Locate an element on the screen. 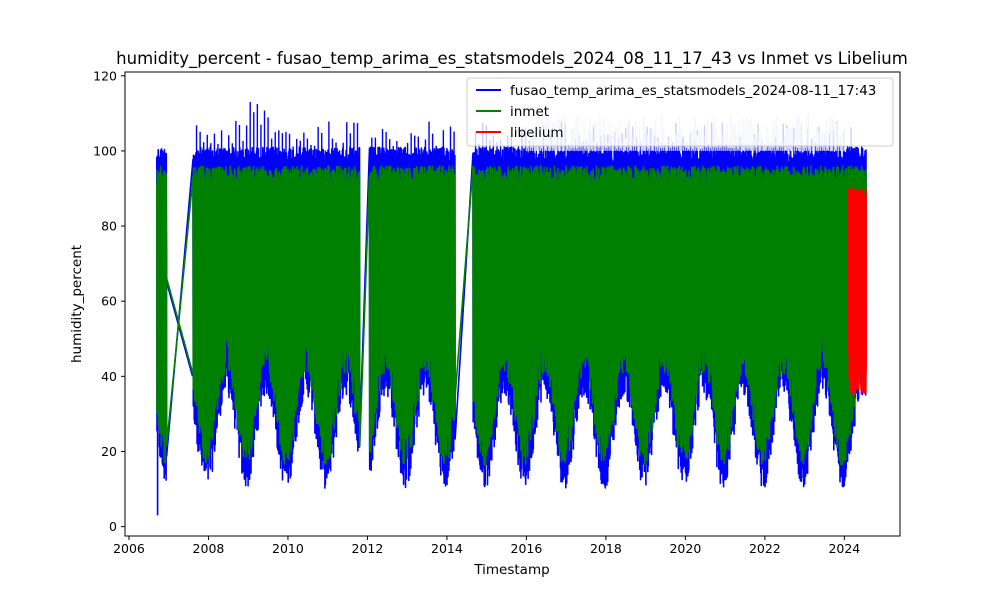 The height and width of the screenshot is (604, 1000). y-axis: 0 20 40 60 80 100 120 is located at coordinates (109, 301).